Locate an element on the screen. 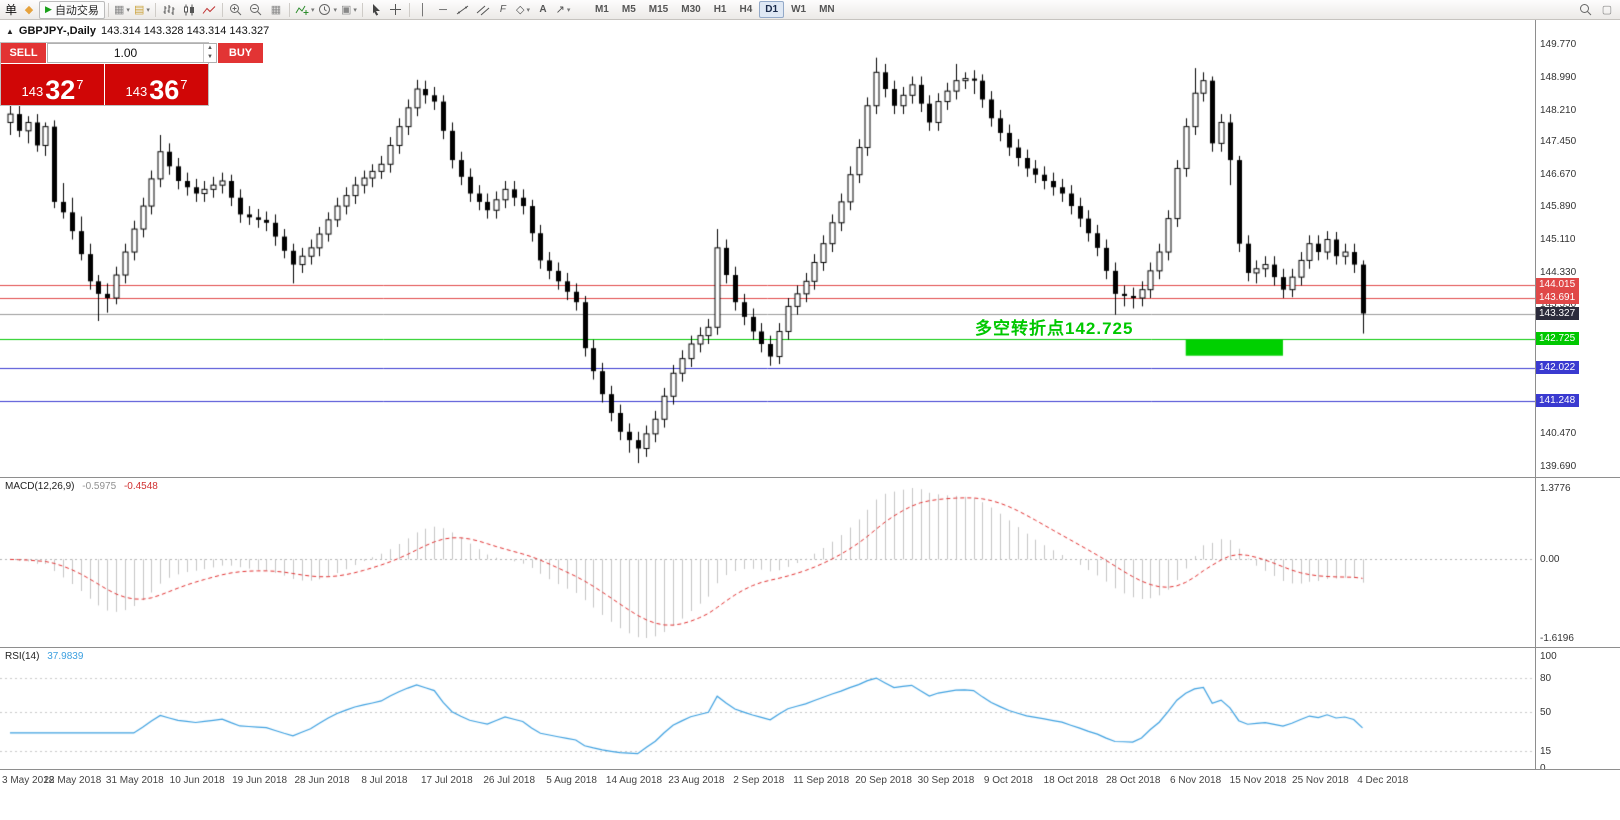  bid-fraction: 7 is located at coordinates (80, 84).